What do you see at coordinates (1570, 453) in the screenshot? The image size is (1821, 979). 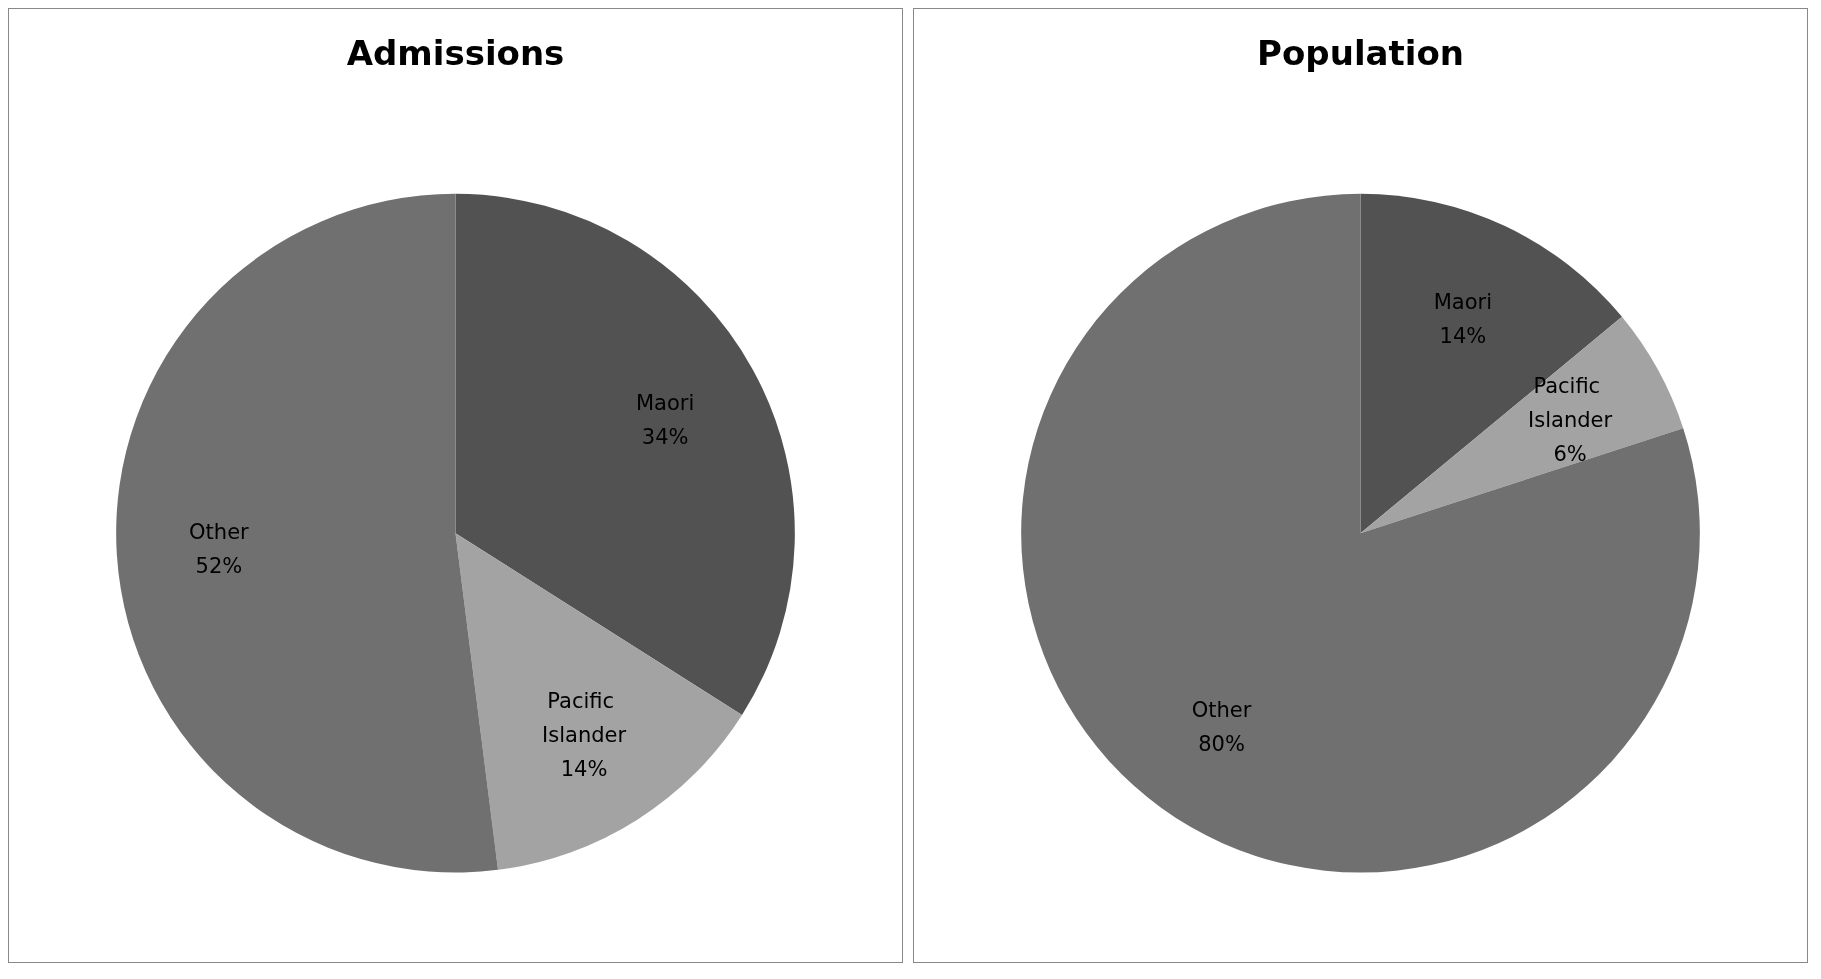 I see `data-label: 6%` at bounding box center [1570, 453].